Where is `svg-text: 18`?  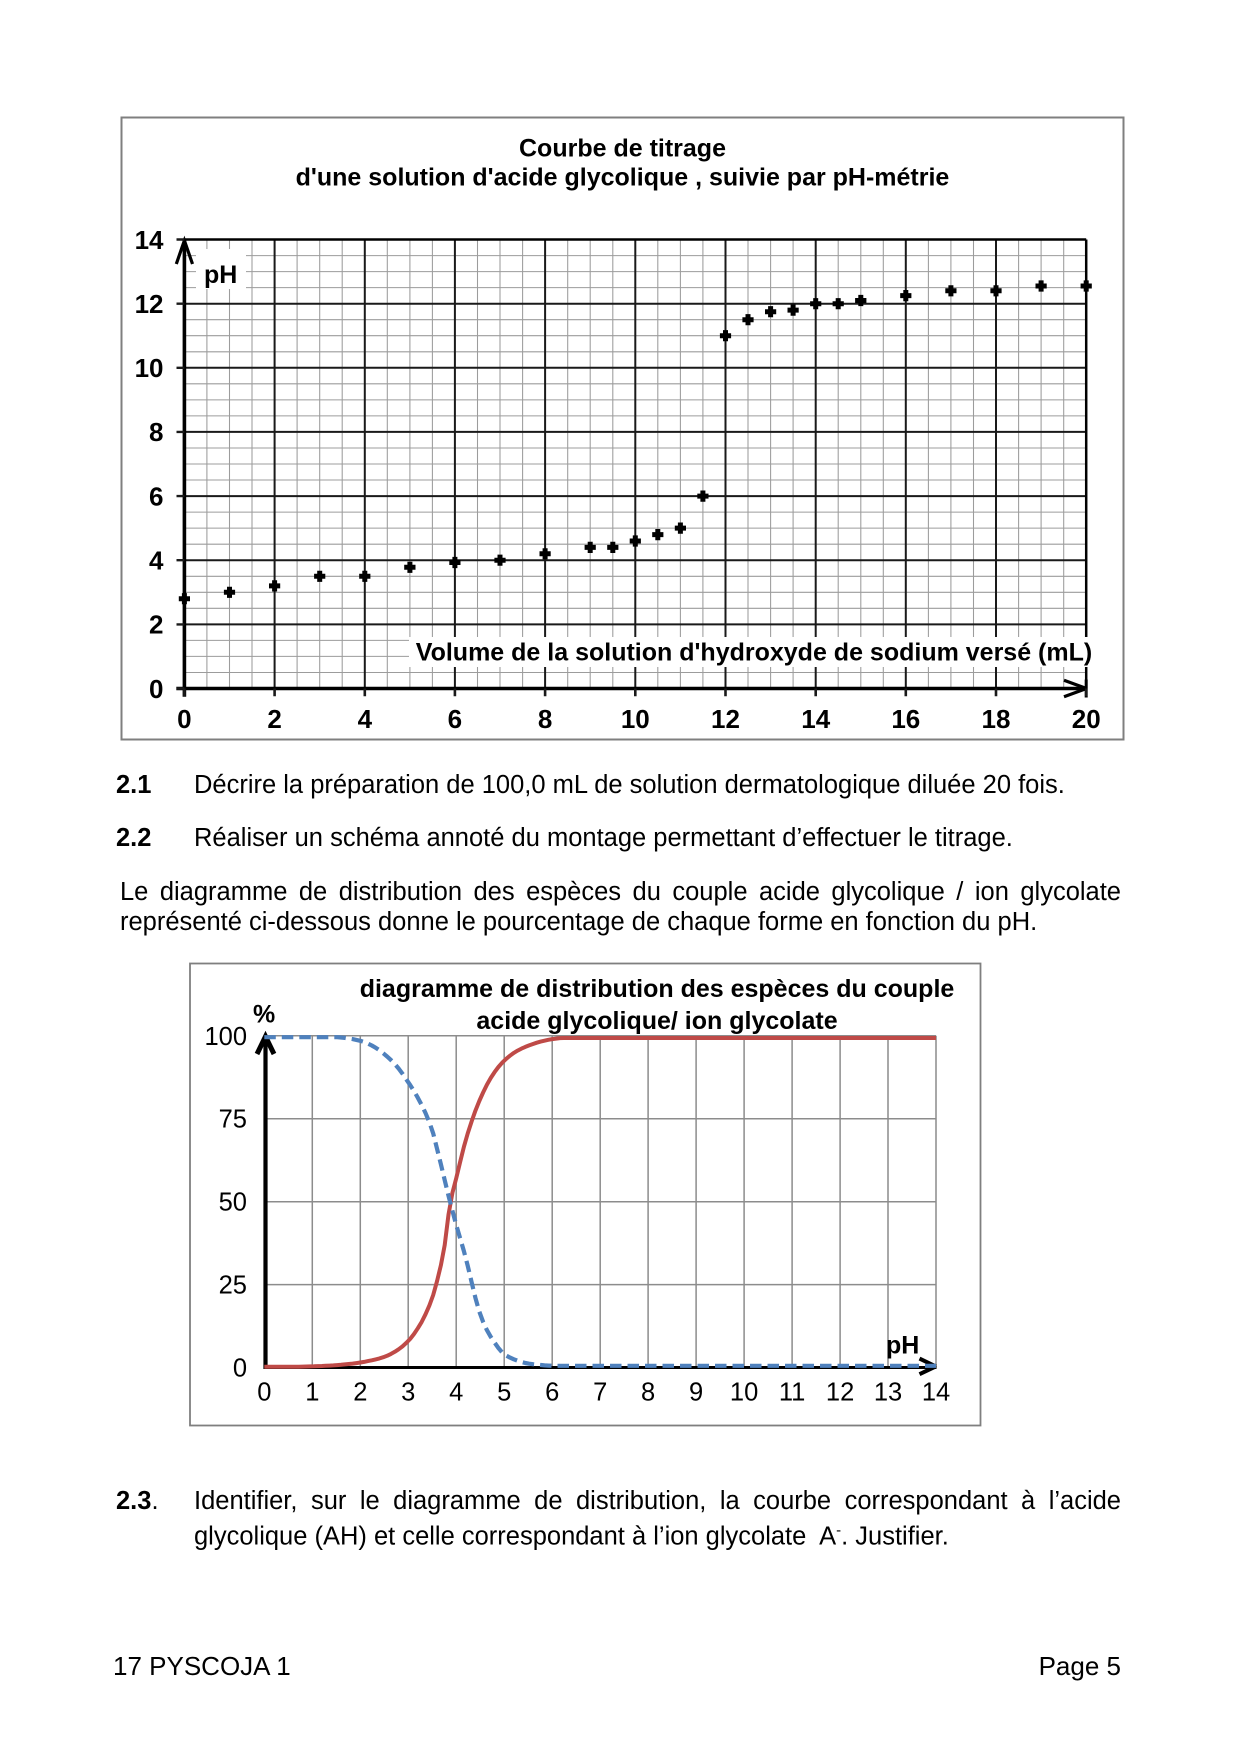
svg-text: 18 is located at coordinates (996, 719).